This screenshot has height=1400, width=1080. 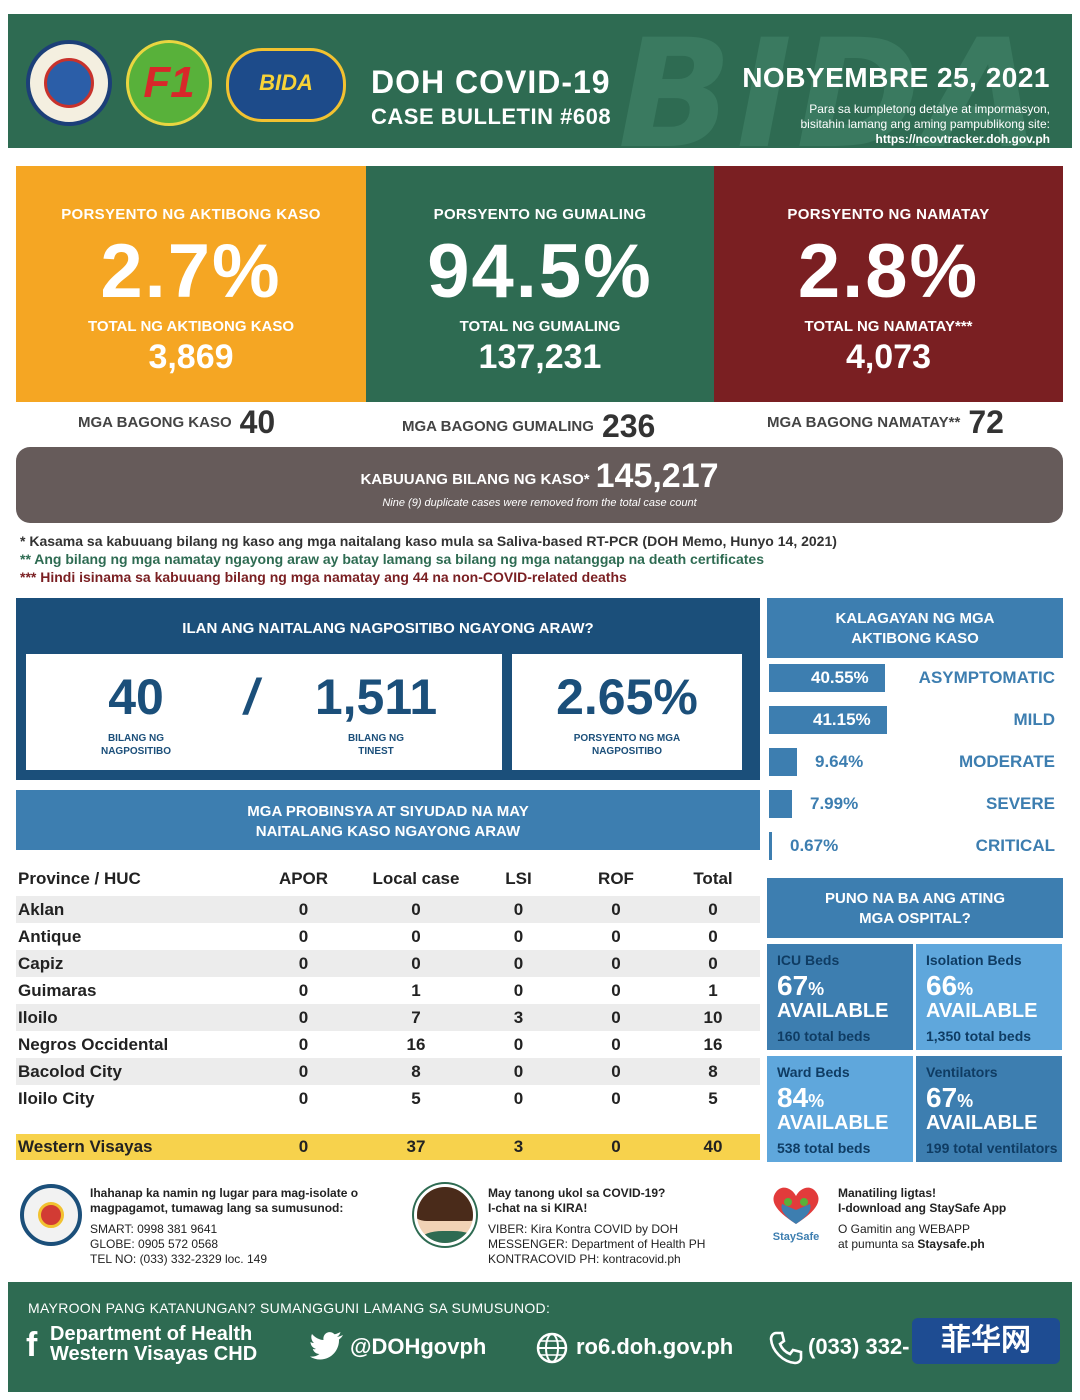 I want to click on viber-contact: VIBER: Kira Kontra COVID by DOH, so click(x=583, y=1229).